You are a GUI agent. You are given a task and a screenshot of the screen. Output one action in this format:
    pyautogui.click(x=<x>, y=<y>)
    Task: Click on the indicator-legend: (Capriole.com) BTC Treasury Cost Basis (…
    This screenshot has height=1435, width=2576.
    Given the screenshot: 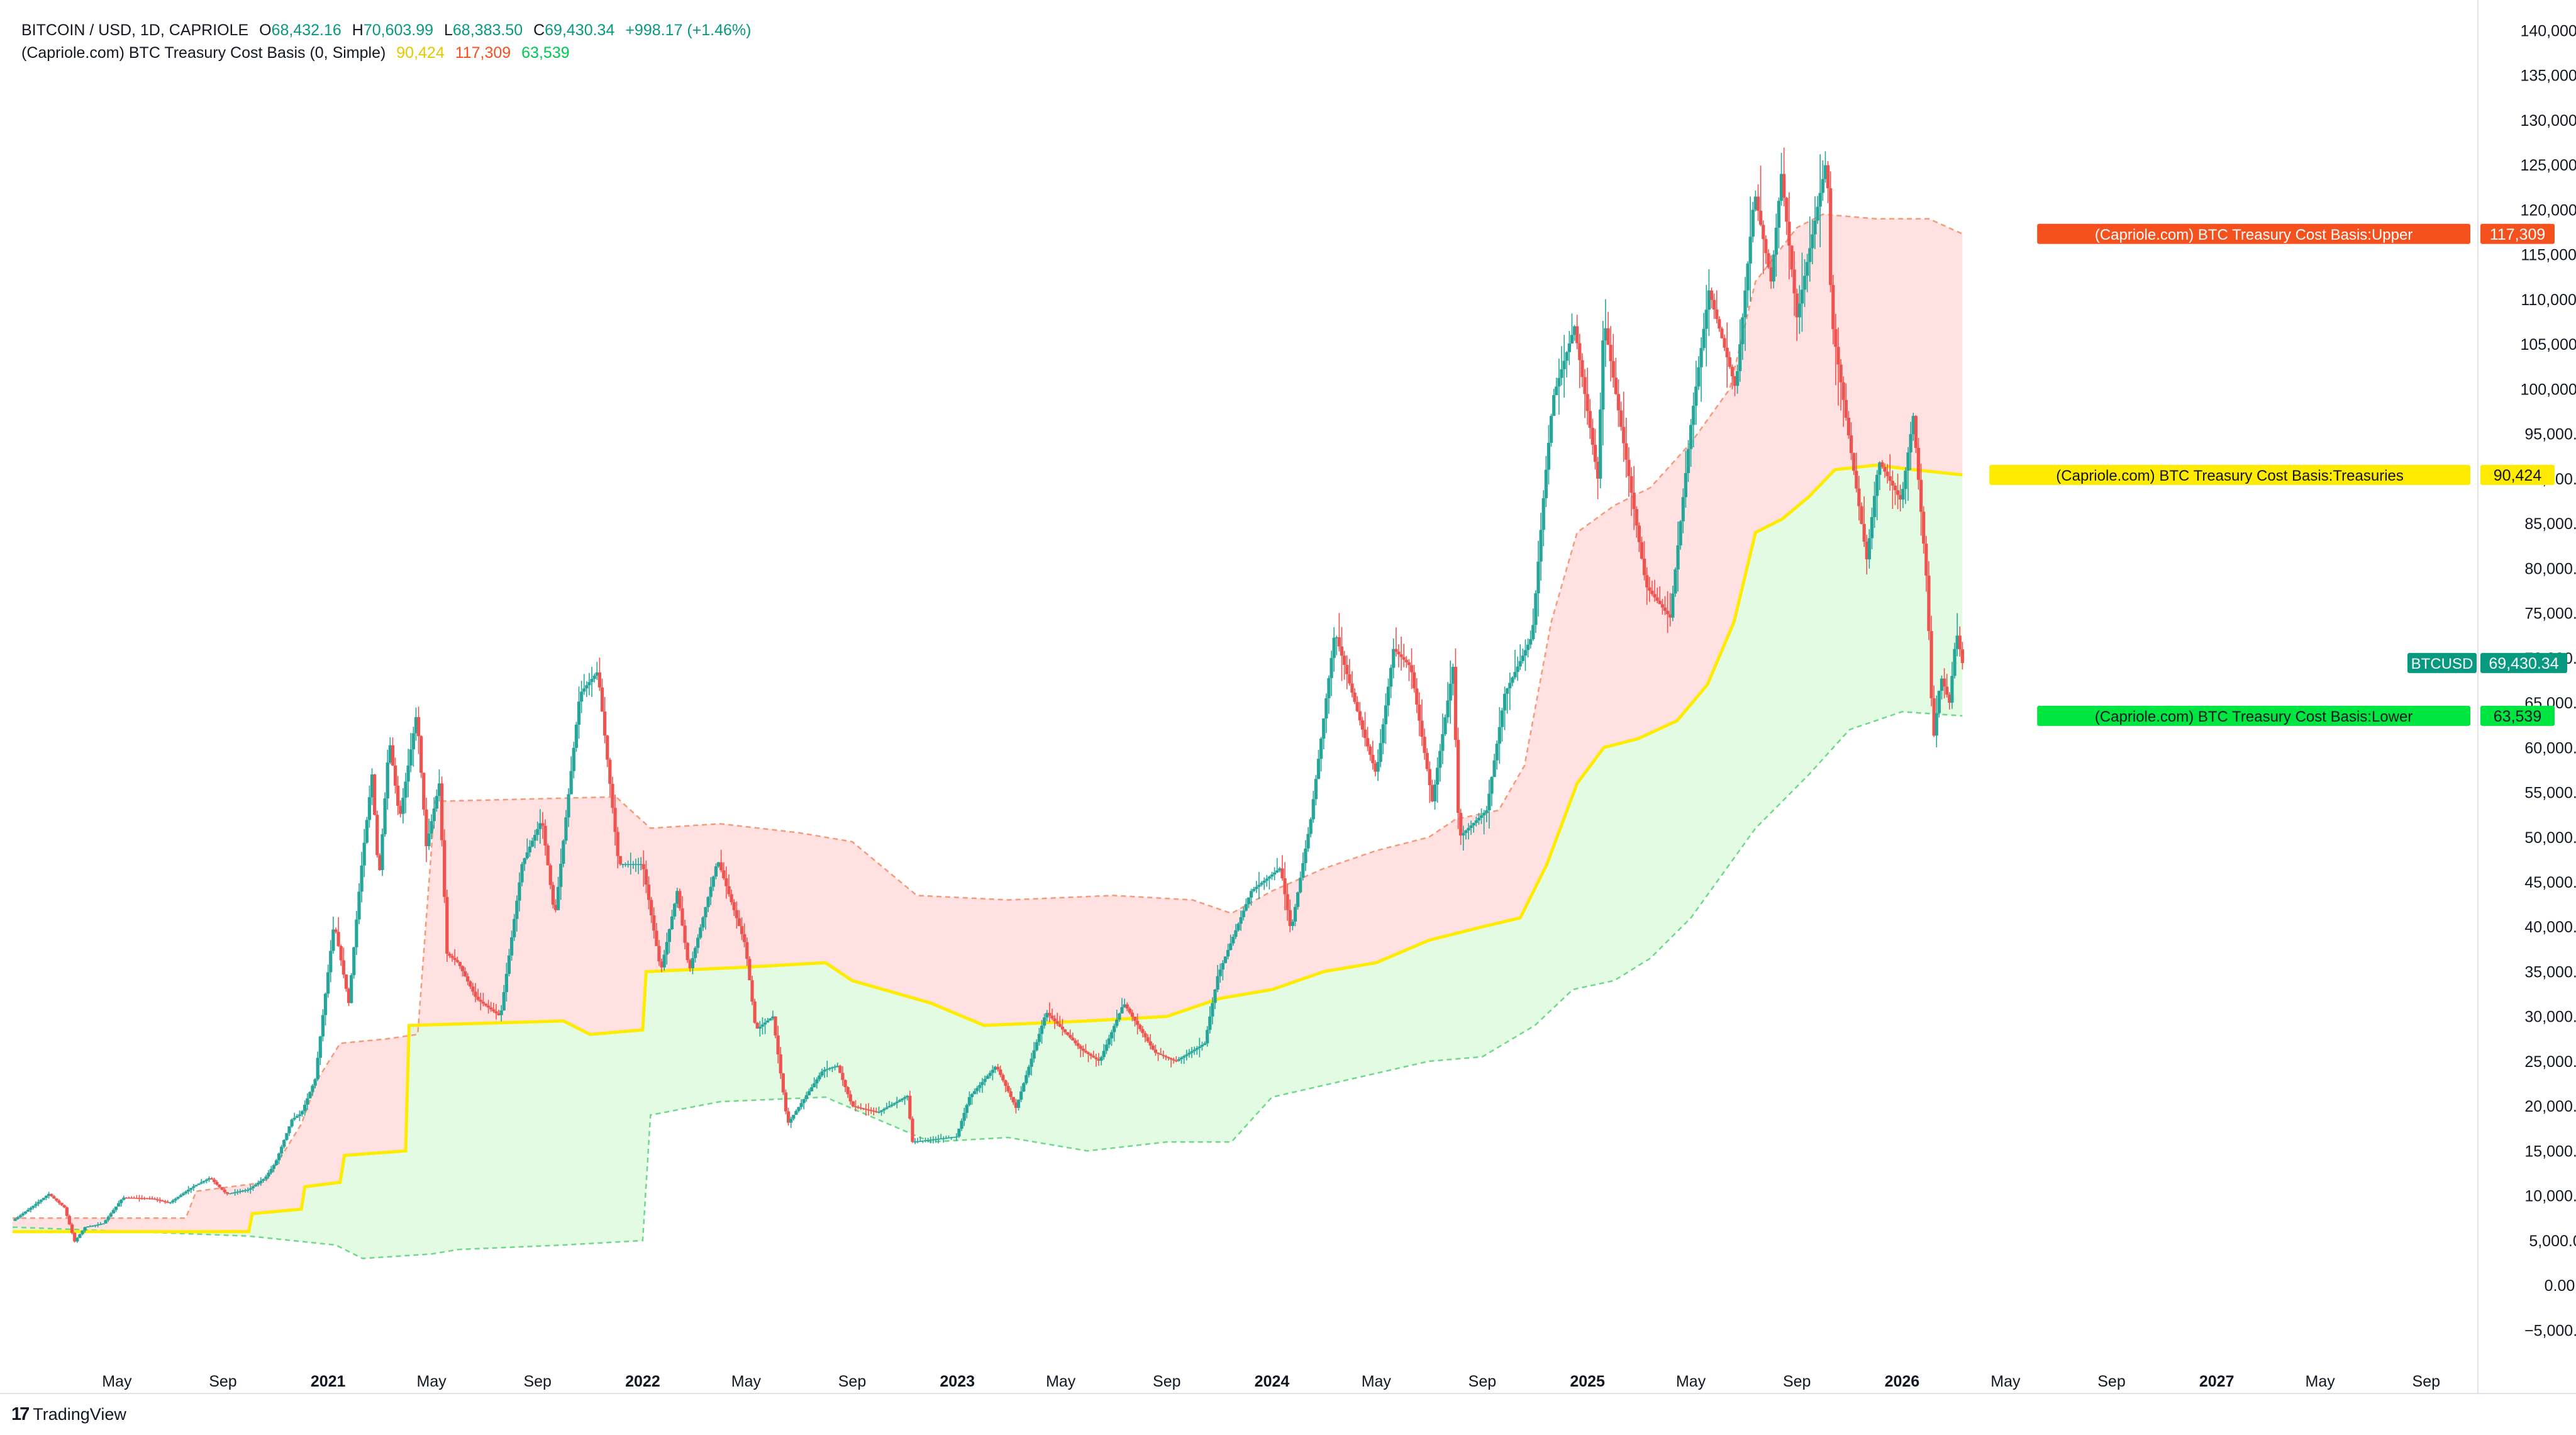 What is the action you would take?
    pyautogui.click(x=298, y=53)
    